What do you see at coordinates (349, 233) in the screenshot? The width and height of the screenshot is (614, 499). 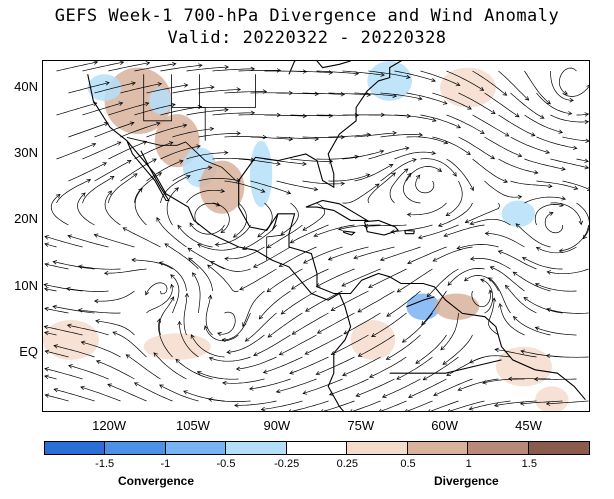 I see `coastline` at bounding box center [349, 233].